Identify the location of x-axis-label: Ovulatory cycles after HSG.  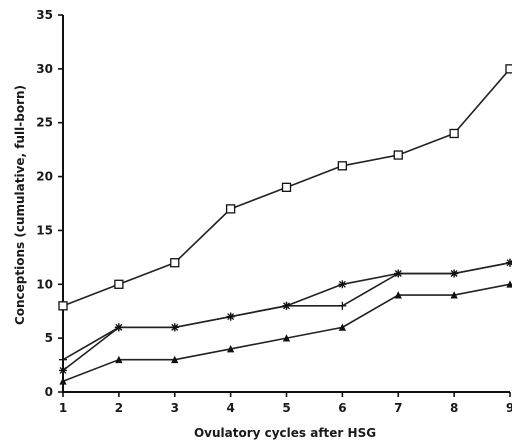
(285, 433).